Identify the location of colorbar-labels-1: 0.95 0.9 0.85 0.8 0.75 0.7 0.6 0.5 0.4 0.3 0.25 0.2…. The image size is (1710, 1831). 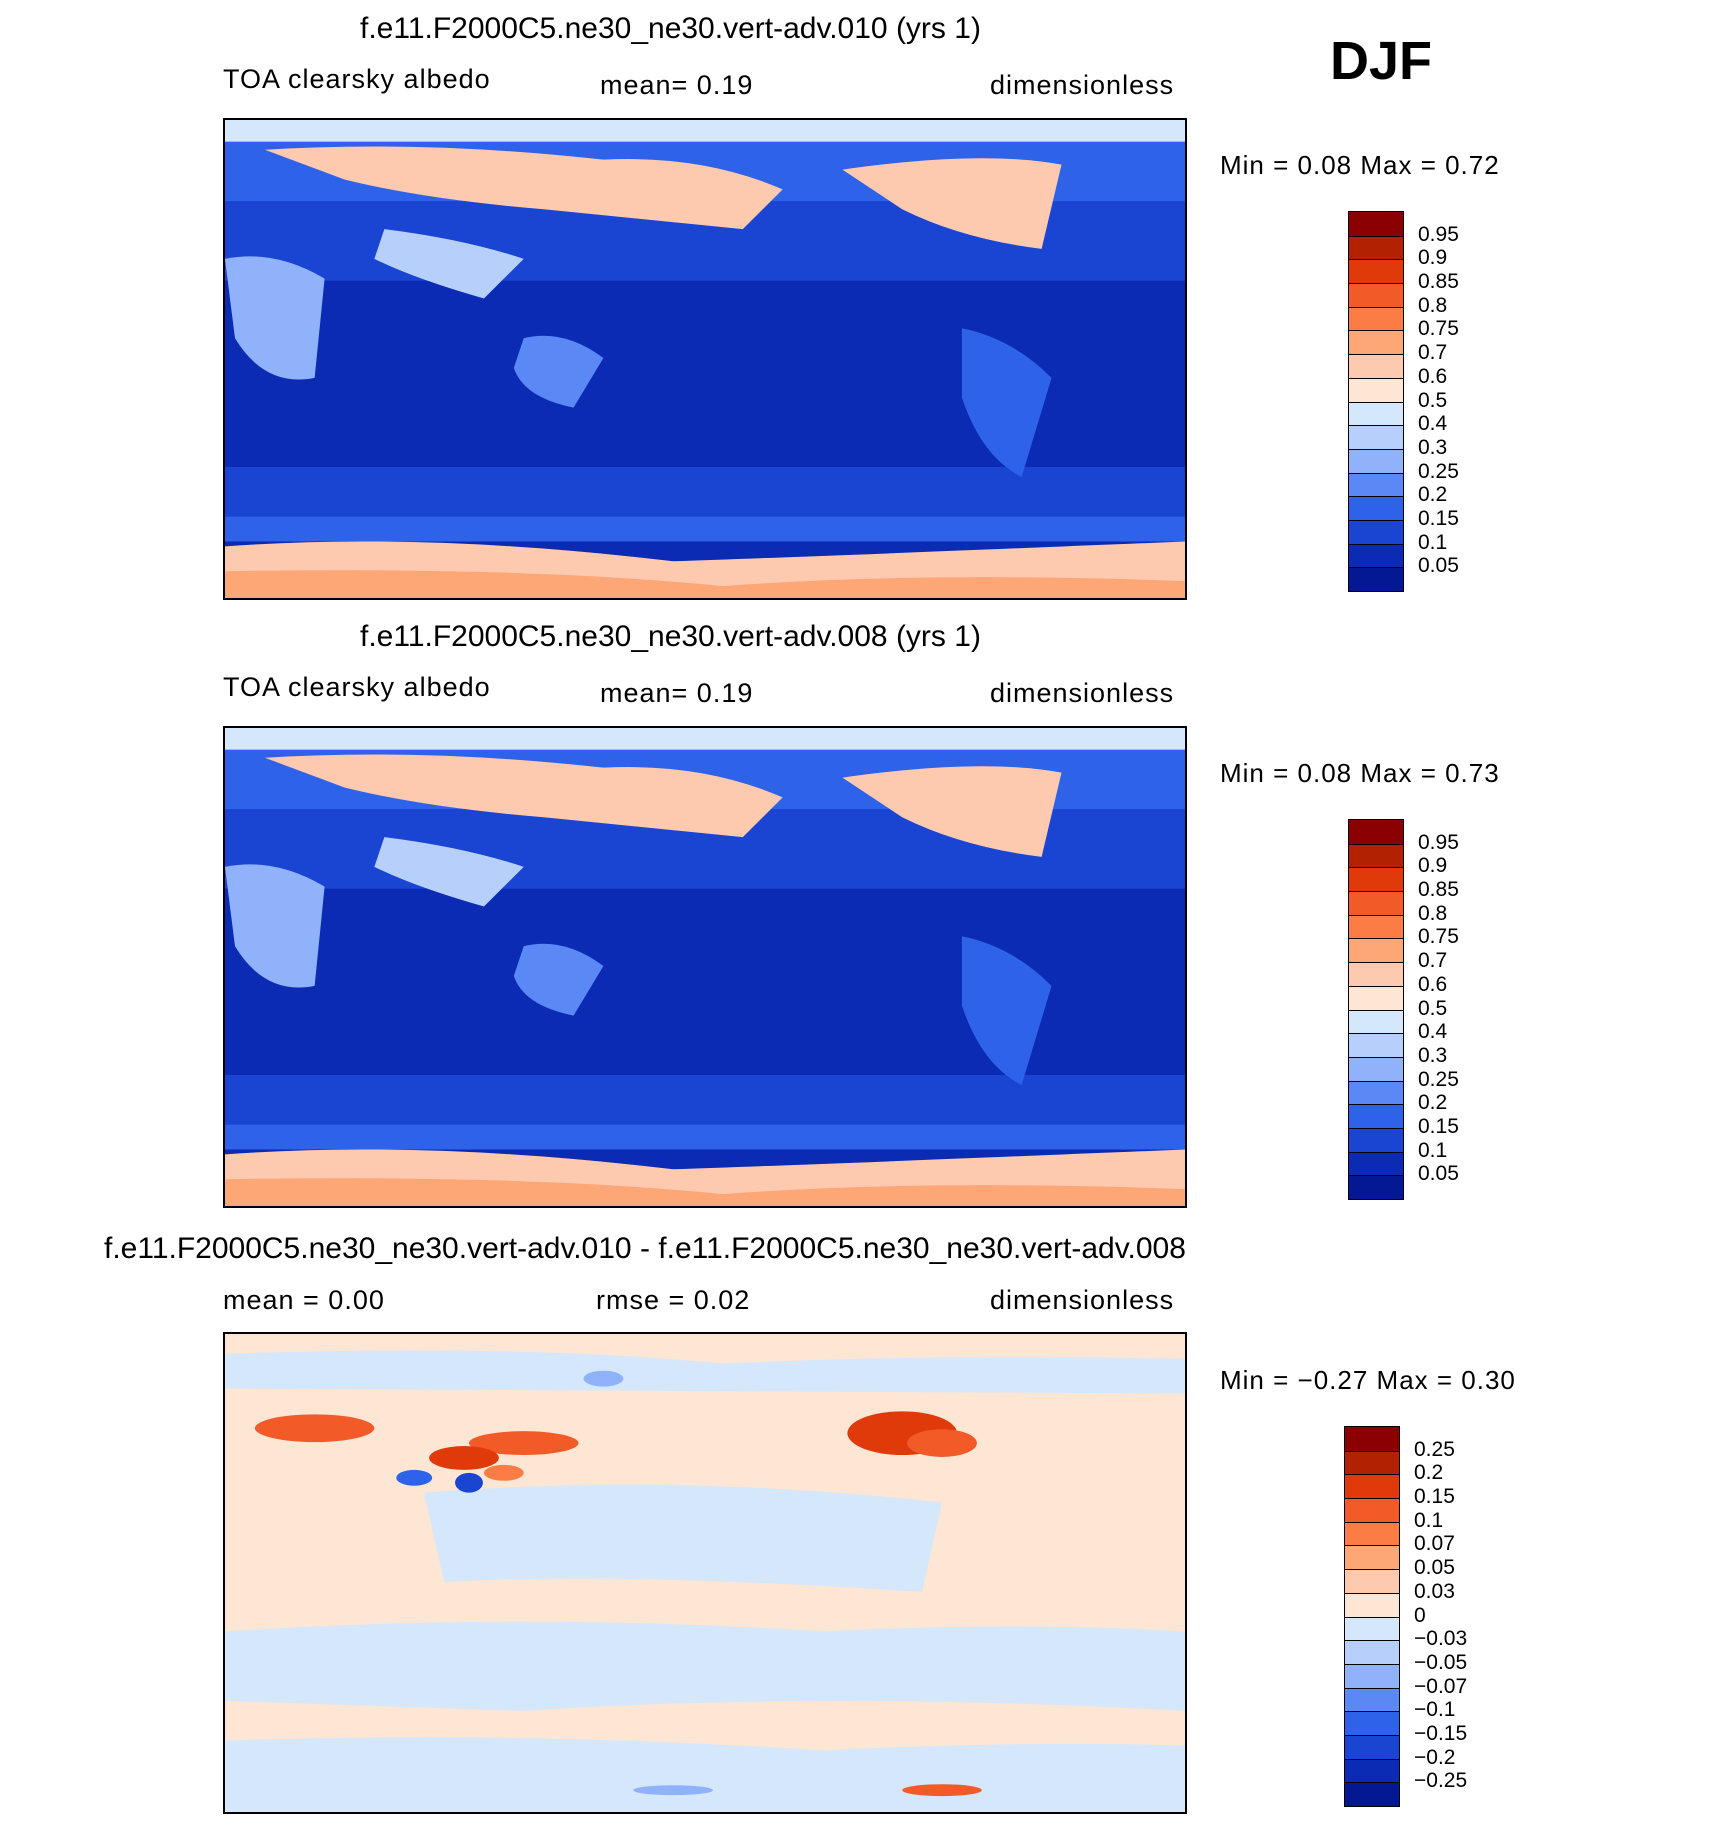
(1458, 401).